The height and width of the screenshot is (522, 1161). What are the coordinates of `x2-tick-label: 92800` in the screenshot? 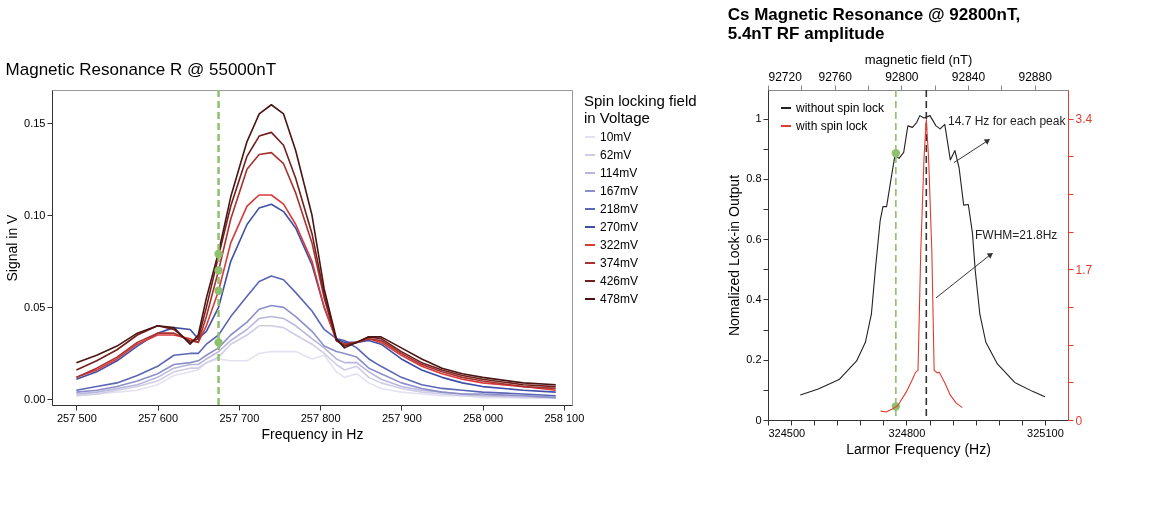 It's located at (902, 76).